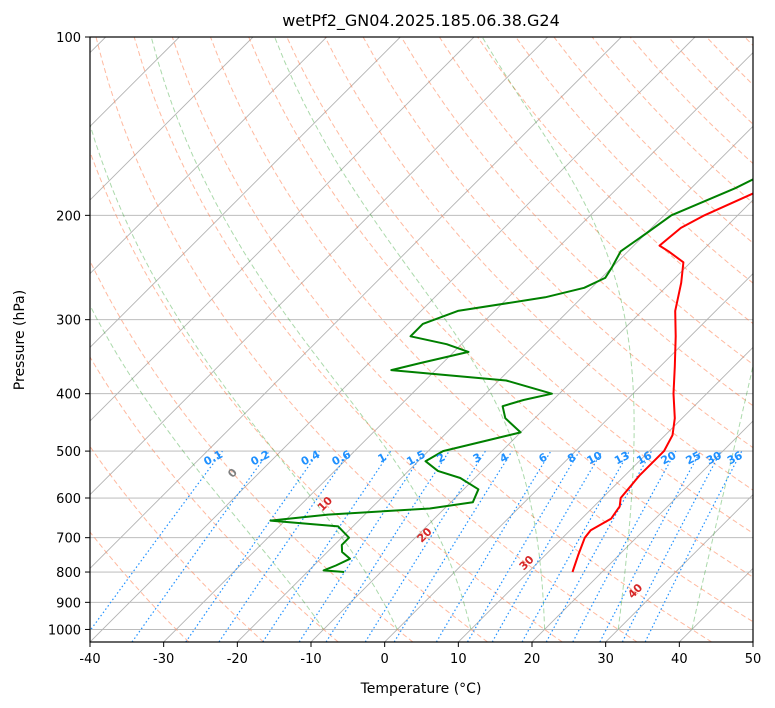 The height and width of the screenshot is (708, 775). What do you see at coordinates (421, 21) in the screenshot?
I see `chart-title: wetPf2_GN04.2025.185.06.38.G24` at bounding box center [421, 21].